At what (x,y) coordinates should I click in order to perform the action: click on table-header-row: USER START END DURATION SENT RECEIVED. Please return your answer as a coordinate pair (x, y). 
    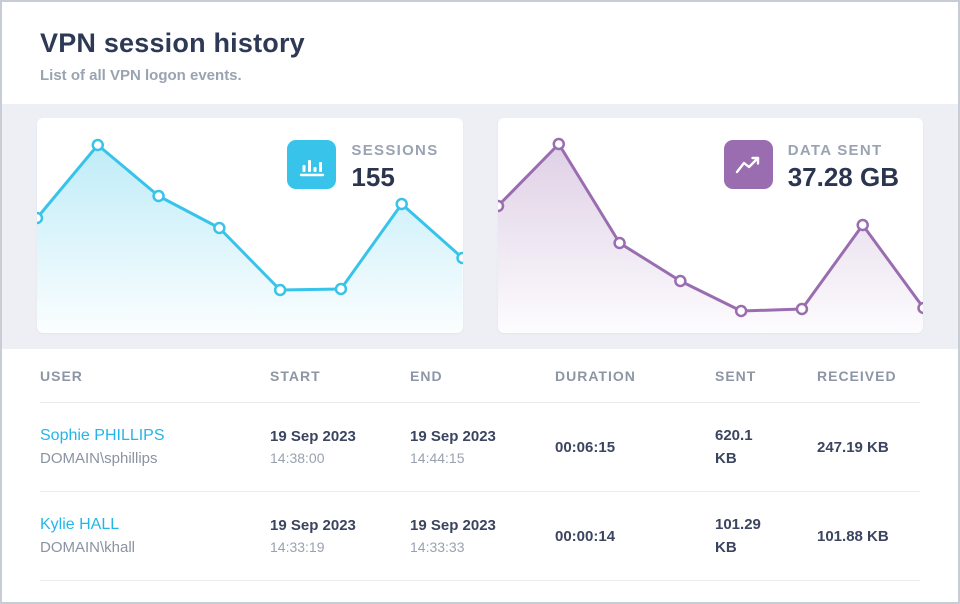
    Looking at the image, I should click on (480, 376).